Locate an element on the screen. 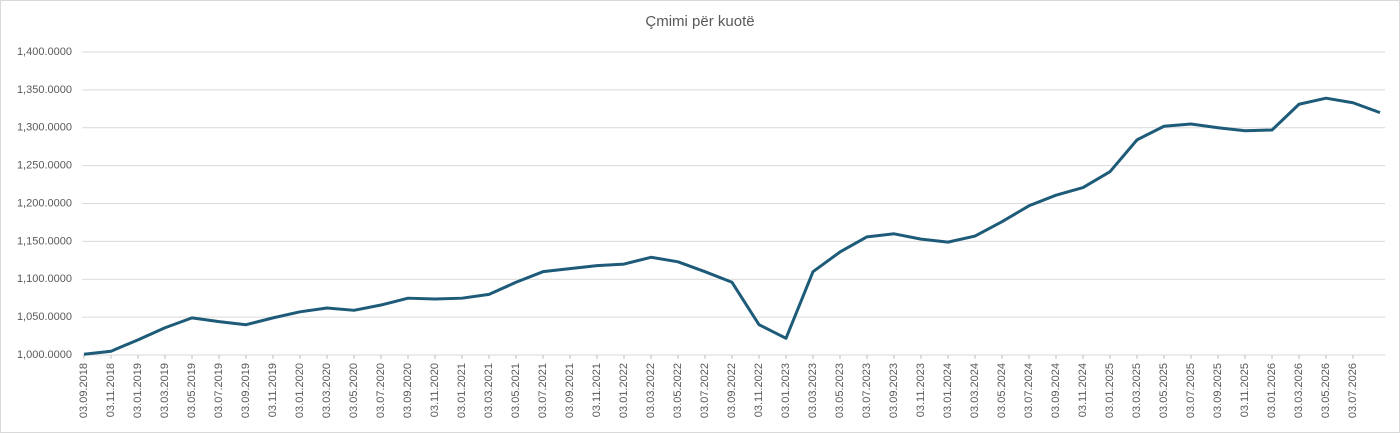 The height and width of the screenshot is (433, 1400). x-tick-label: 03.03.2024 is located at coordinates (975, 390).